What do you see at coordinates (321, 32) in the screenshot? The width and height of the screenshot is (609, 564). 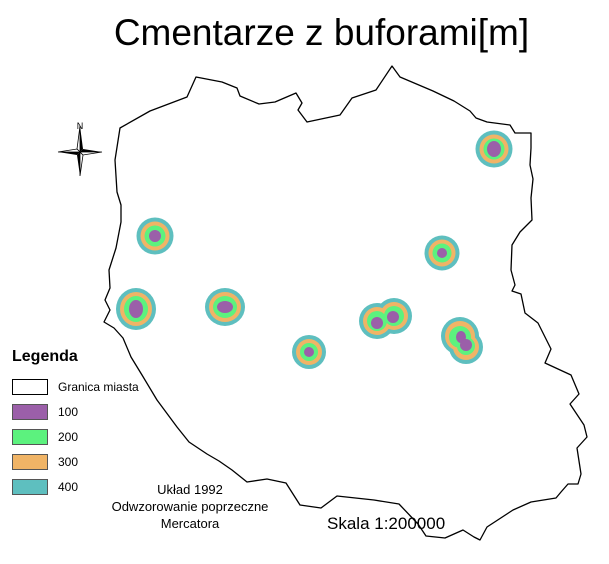 I see `map-title: Cmentarze z buforami[m]` at bounding box center [321, 32].